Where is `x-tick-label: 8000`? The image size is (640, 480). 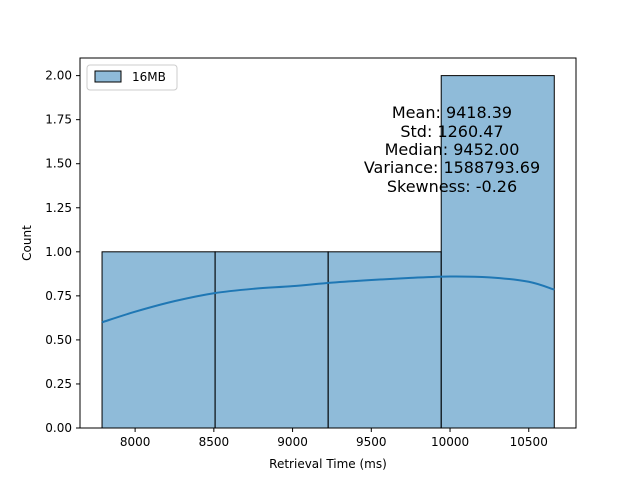 x-tick-label: 8000 is located at coordinates (135, 442).